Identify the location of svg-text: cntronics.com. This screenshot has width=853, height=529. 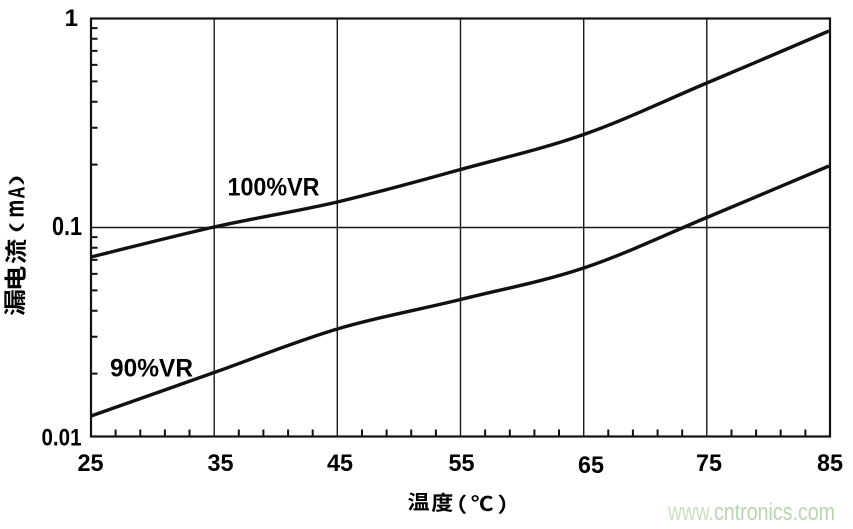
(774, 512).